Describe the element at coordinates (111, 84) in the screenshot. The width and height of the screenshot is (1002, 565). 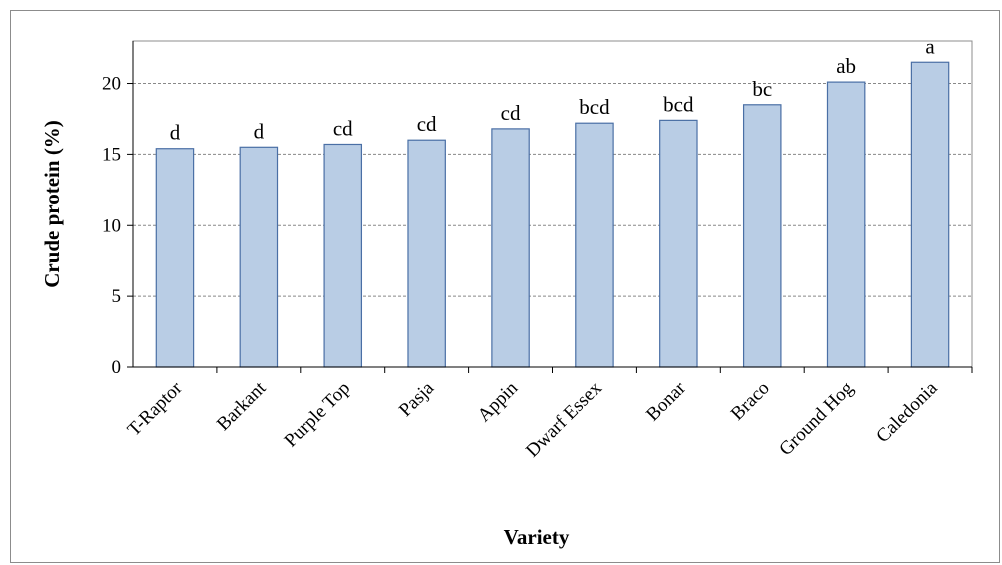
I see `y-tick-label: 20` at that location.